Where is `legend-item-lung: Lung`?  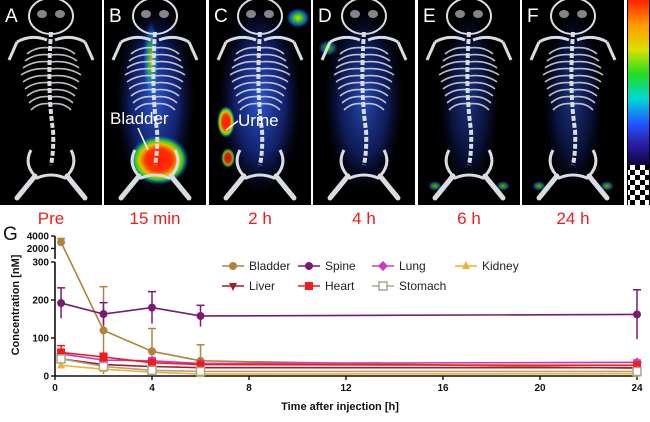
legend-item-lung: Lung is located at coordinates (399, 266).